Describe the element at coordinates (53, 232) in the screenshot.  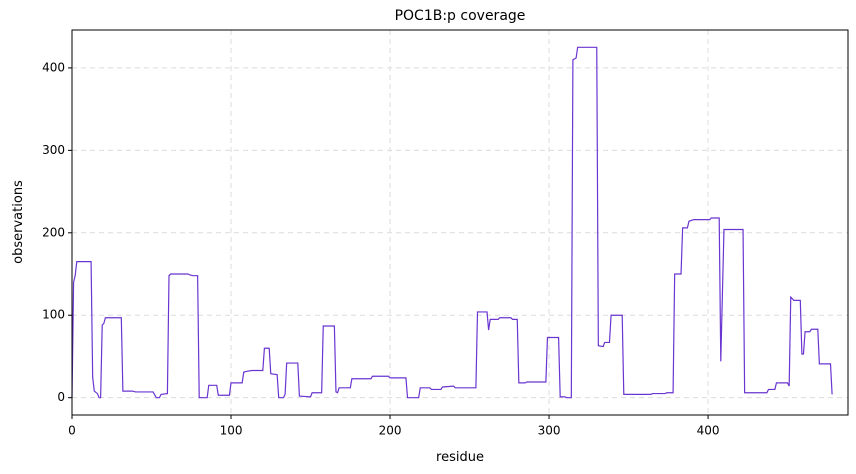
I see `y-tick-label: 200` at that location.